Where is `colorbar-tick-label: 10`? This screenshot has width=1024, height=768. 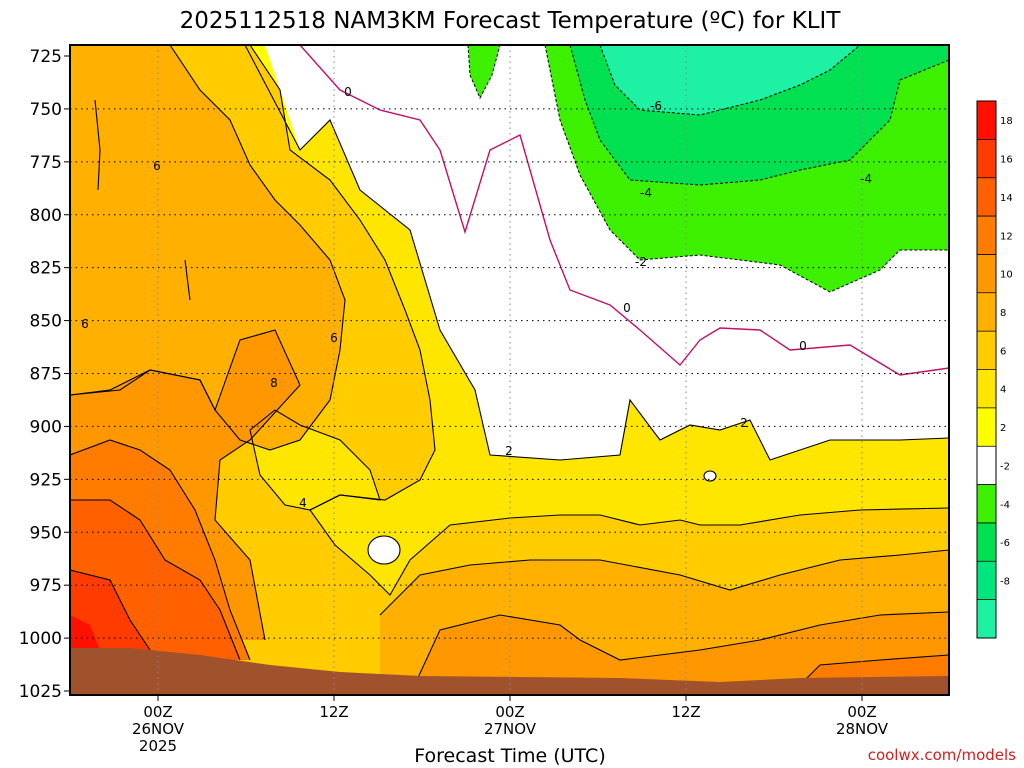 colorbar-tick-label: 10 is located at coordinates (1006, 275).